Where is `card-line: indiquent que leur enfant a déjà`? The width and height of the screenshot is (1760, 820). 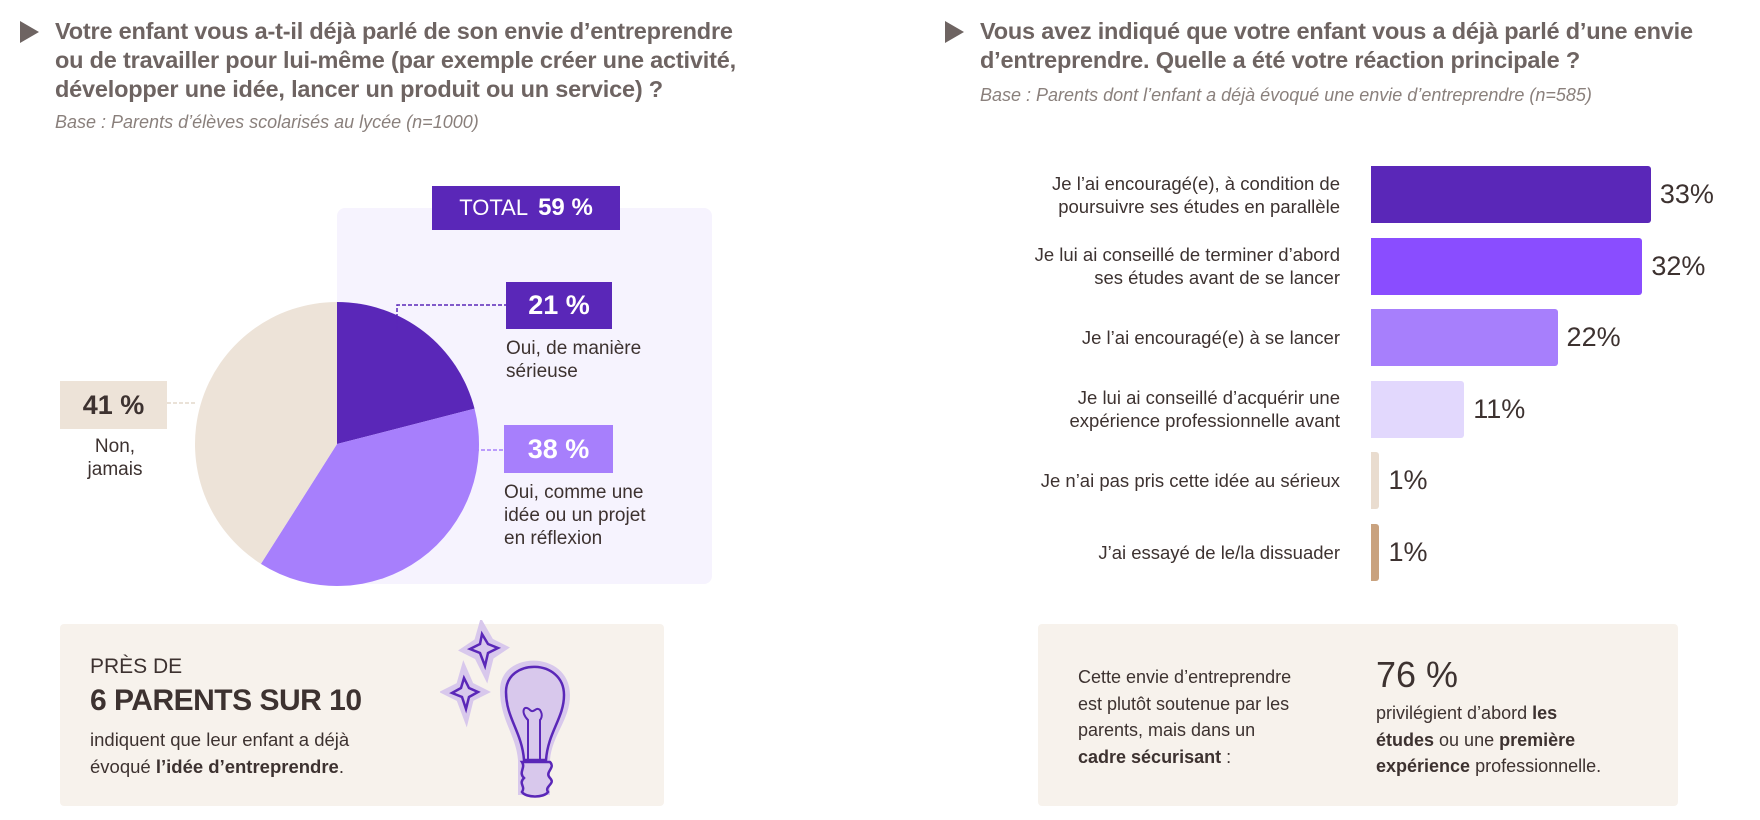
card-line: indiquent que leur enfant a déjà is located at coordinates (220, 739).